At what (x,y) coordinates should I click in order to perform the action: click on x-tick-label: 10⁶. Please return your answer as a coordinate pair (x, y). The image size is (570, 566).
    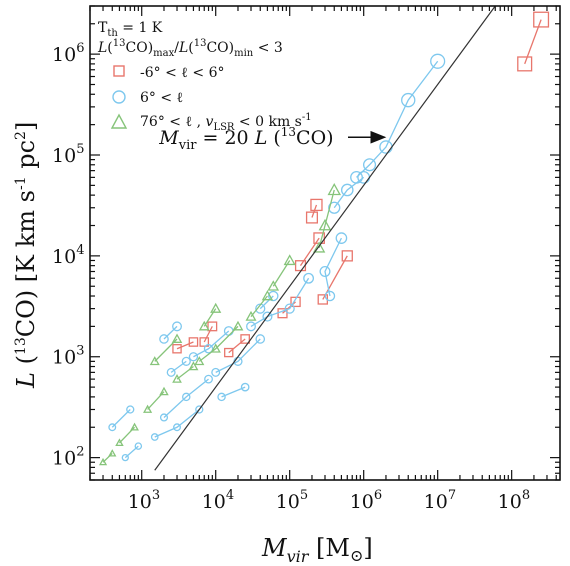
    Looking at the image, I should click on (366, 500).